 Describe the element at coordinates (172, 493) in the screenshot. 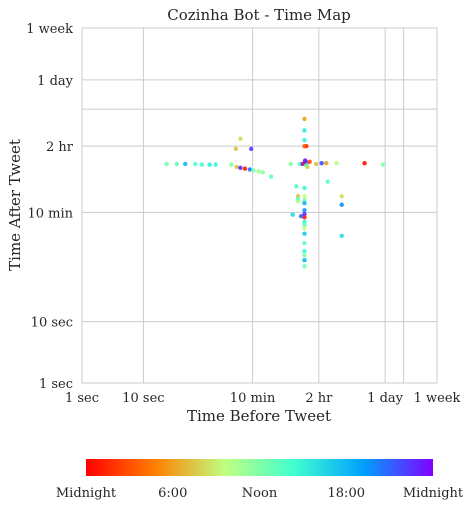

I see `colorbar-tick-label: 6:00` at that location.